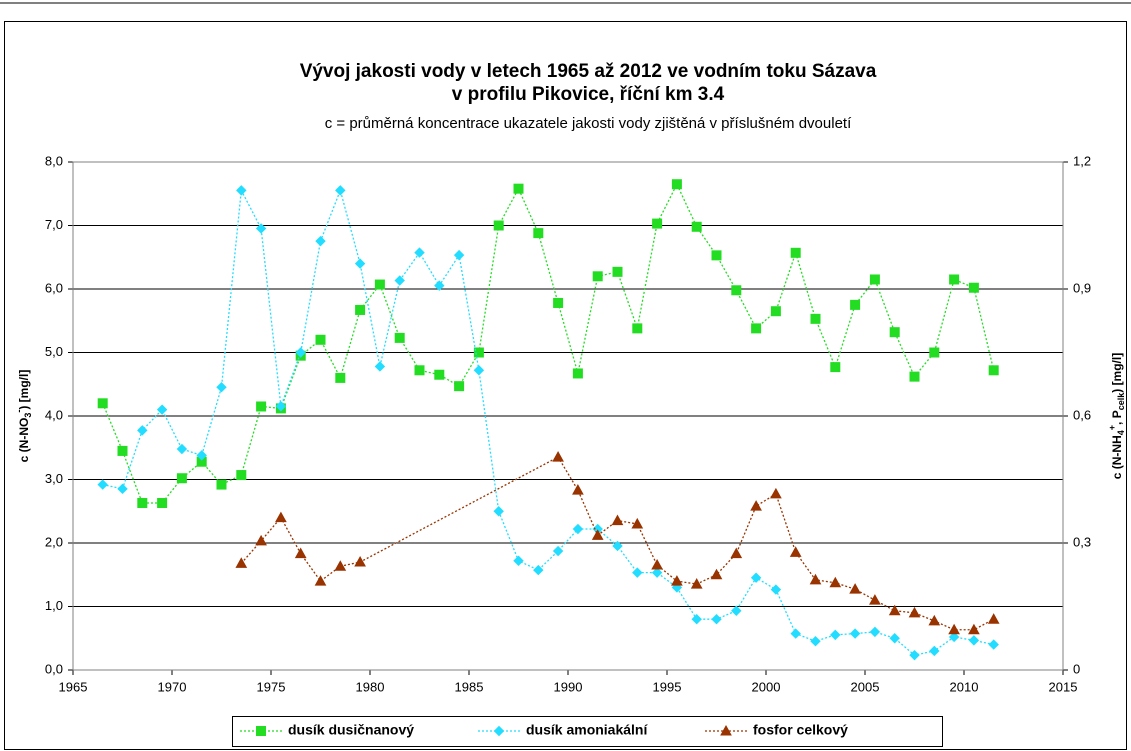 Image resolution: width=1131 pixels, height=751 pixels. I want to click on x-tick-label: 2015, so click(1063, 686).